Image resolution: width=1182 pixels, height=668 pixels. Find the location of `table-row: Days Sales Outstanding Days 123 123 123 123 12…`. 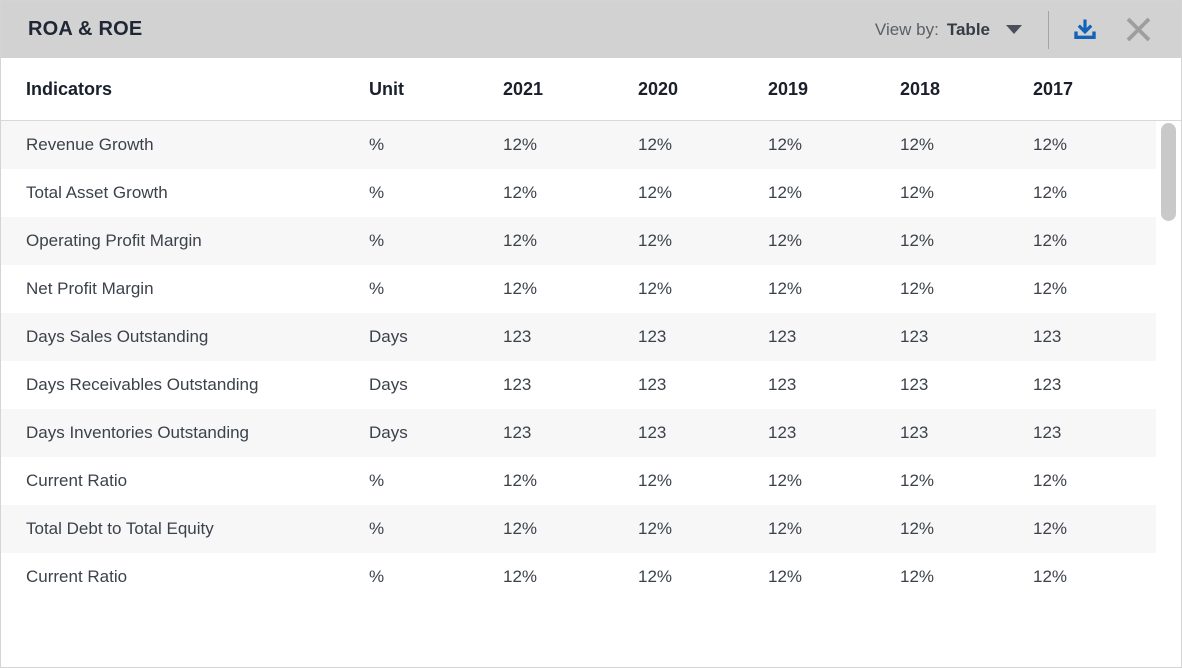

table-row: Days Sales Outstanding Days 123 123 123 123 12… is located at coordinates (578, 337).